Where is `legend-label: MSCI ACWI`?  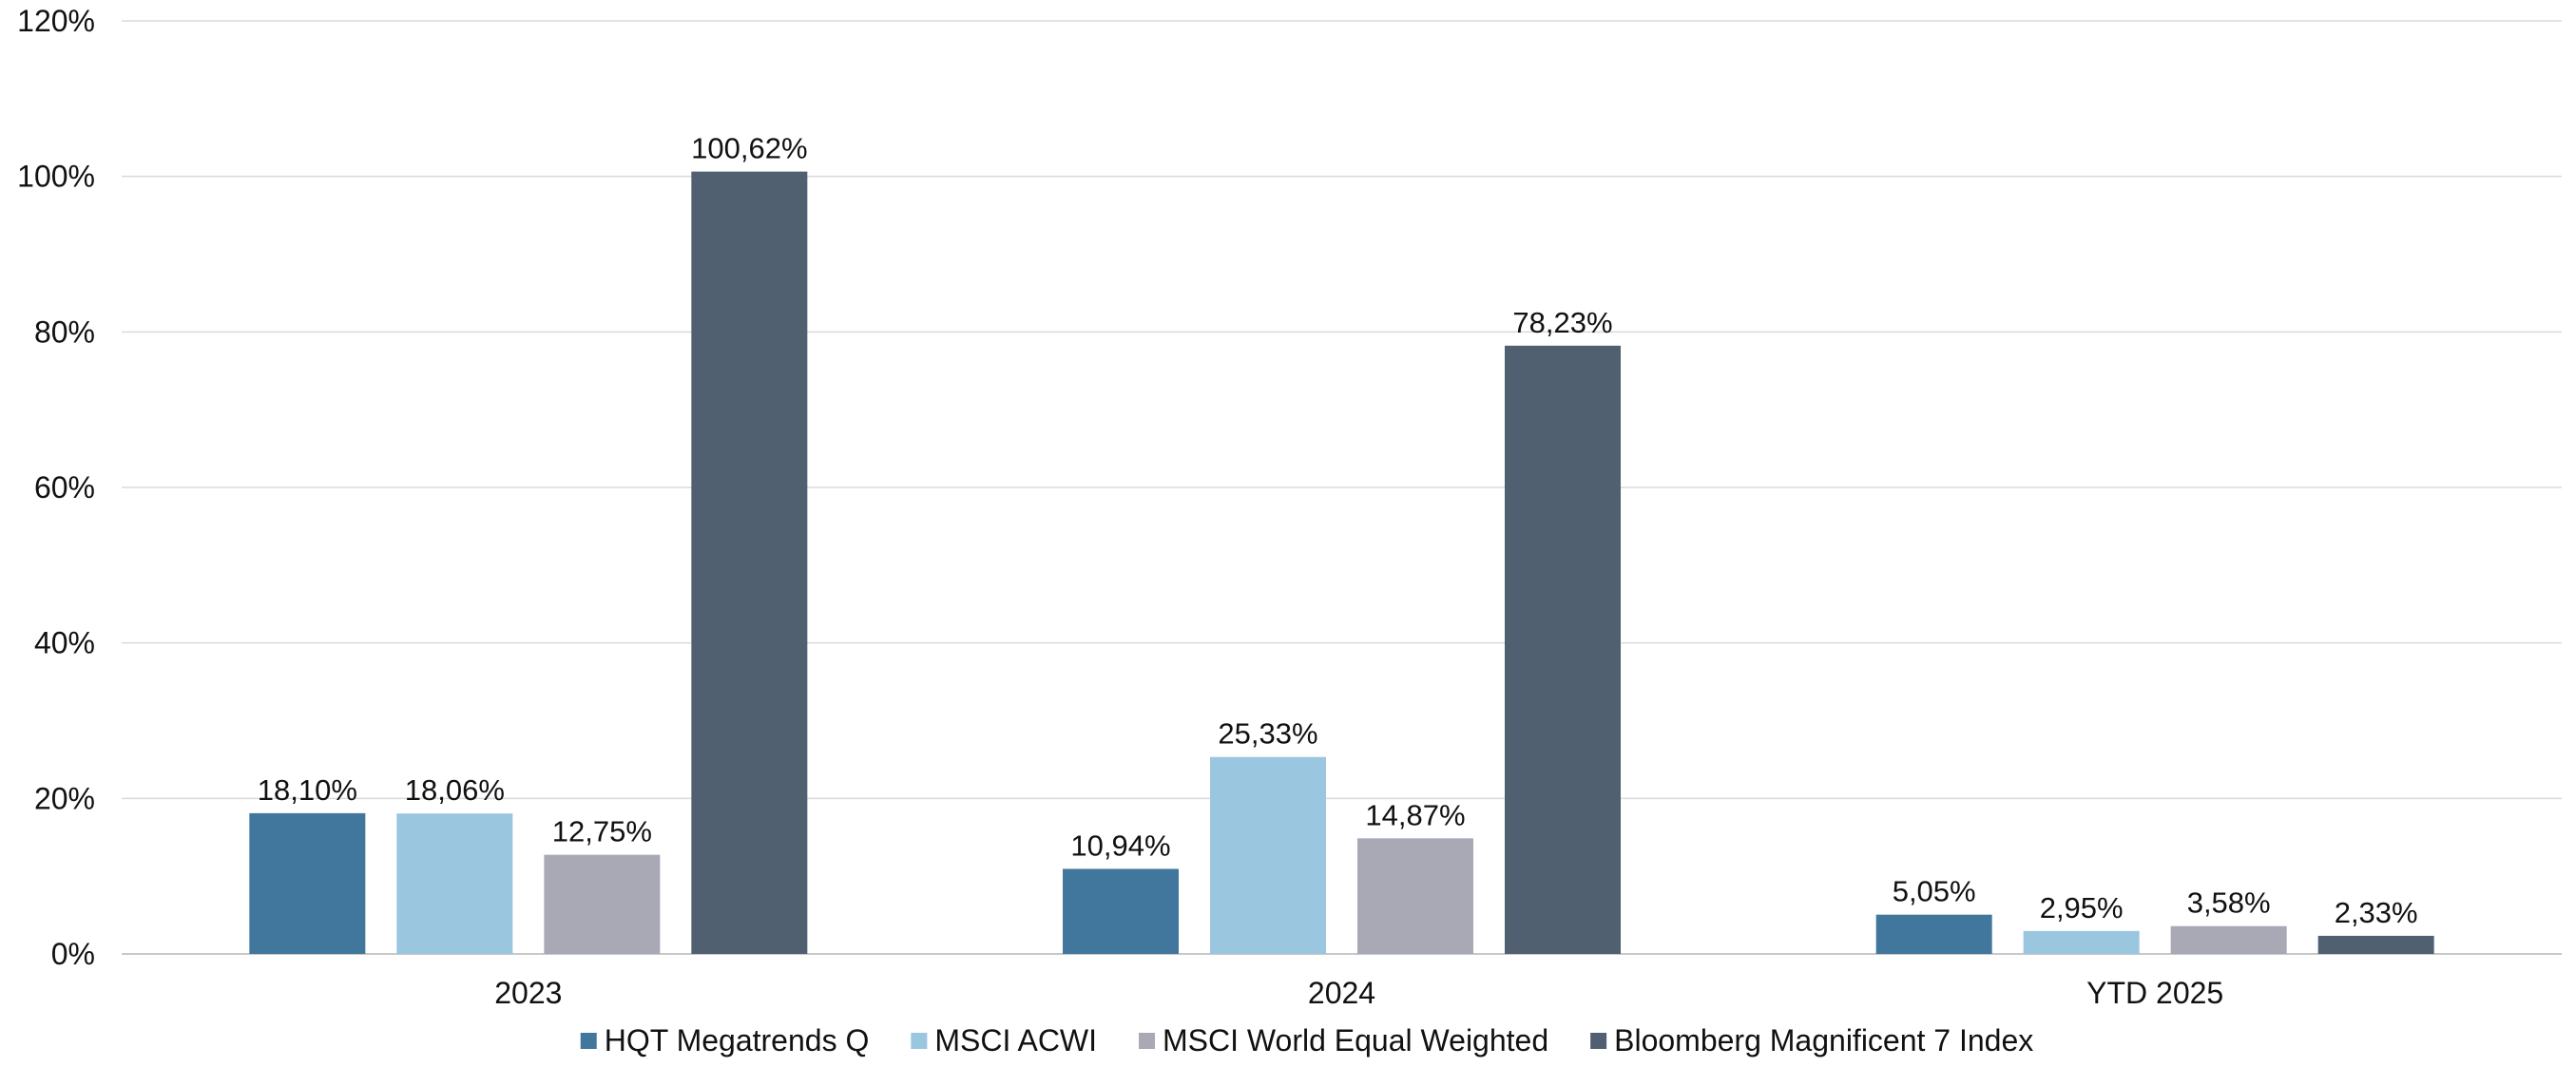
legend-label: MSCI ACWI is located at coordinates (1016, 1040).